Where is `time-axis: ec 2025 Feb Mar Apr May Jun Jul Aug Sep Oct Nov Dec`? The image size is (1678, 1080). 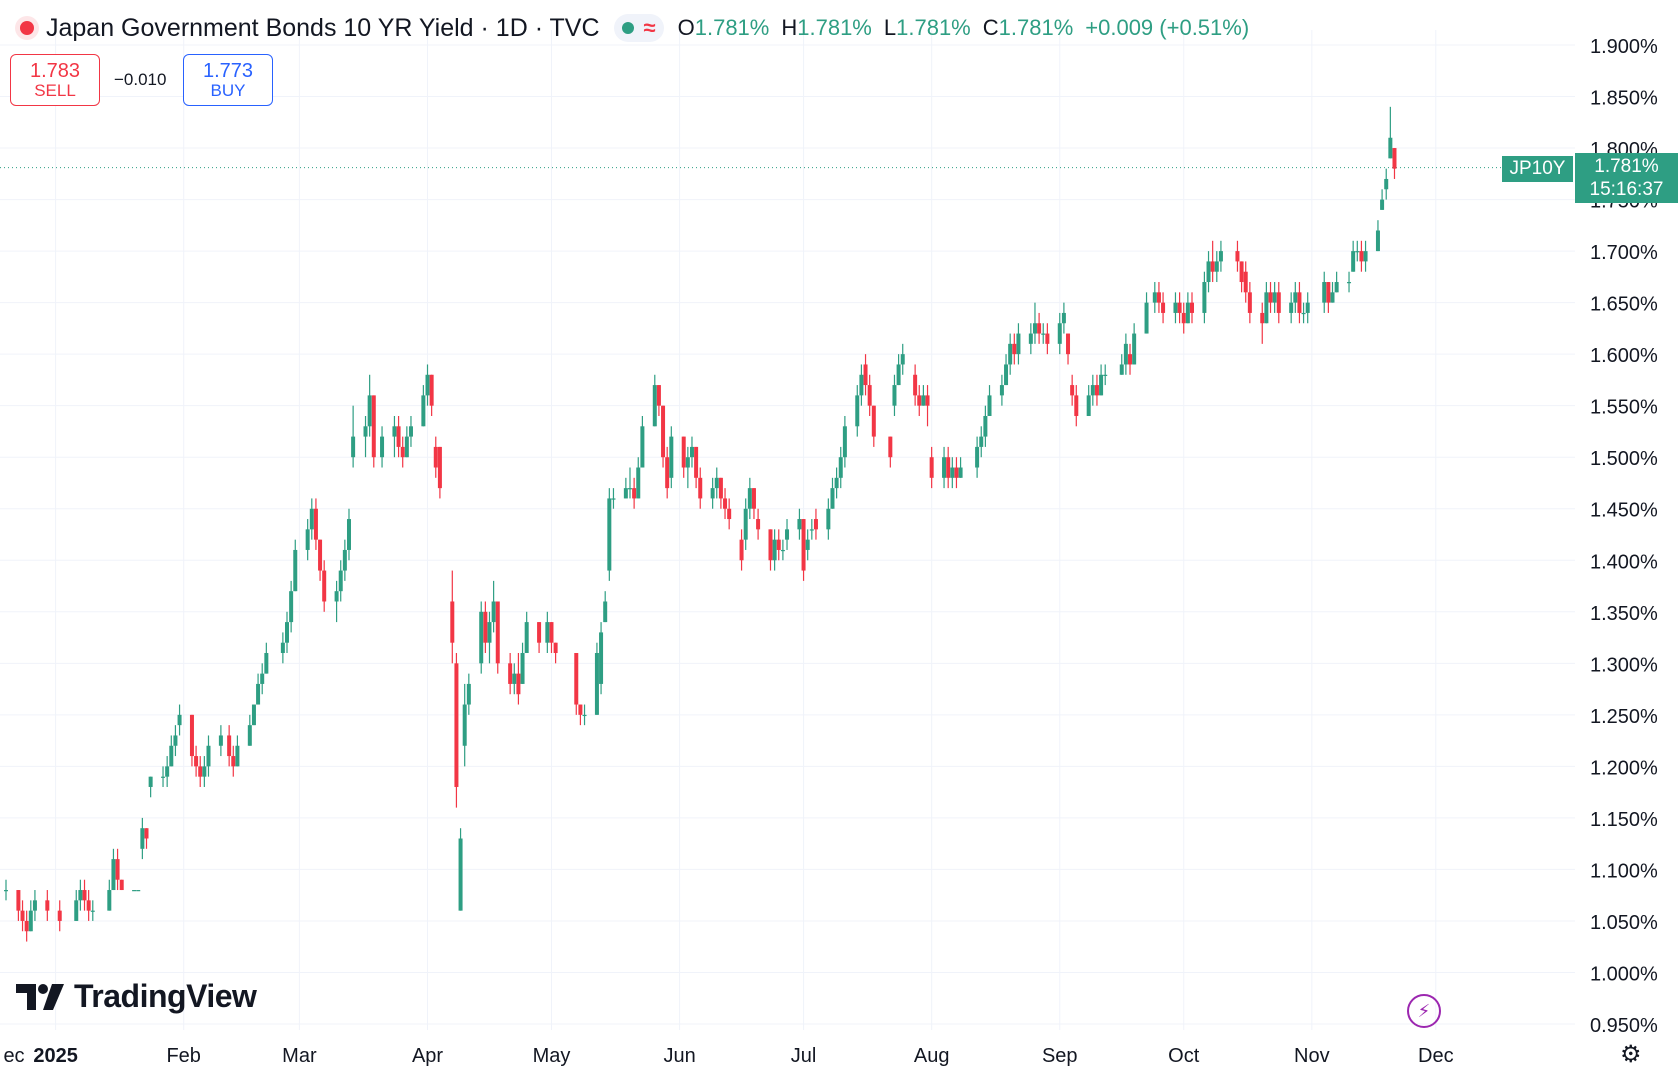 time-axis: ec 2025 Feb Mar Apr May Jun Jul Aug Sep Oct Nov Dec is located at coordinates (728, 1056).